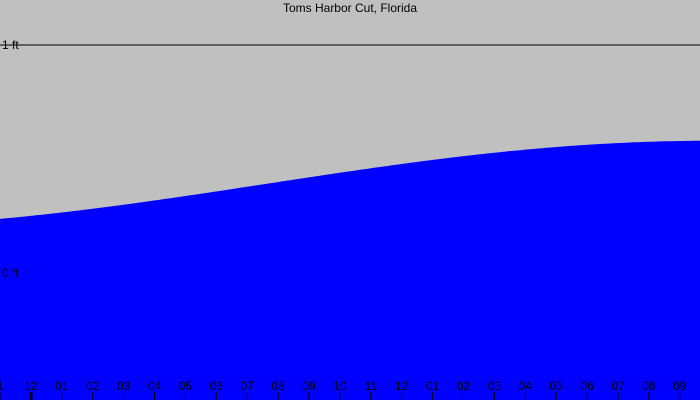  Describe the element at coordinates (10, 273) in the screenshot. I see `y-axis-label: 0 ft` at that location.